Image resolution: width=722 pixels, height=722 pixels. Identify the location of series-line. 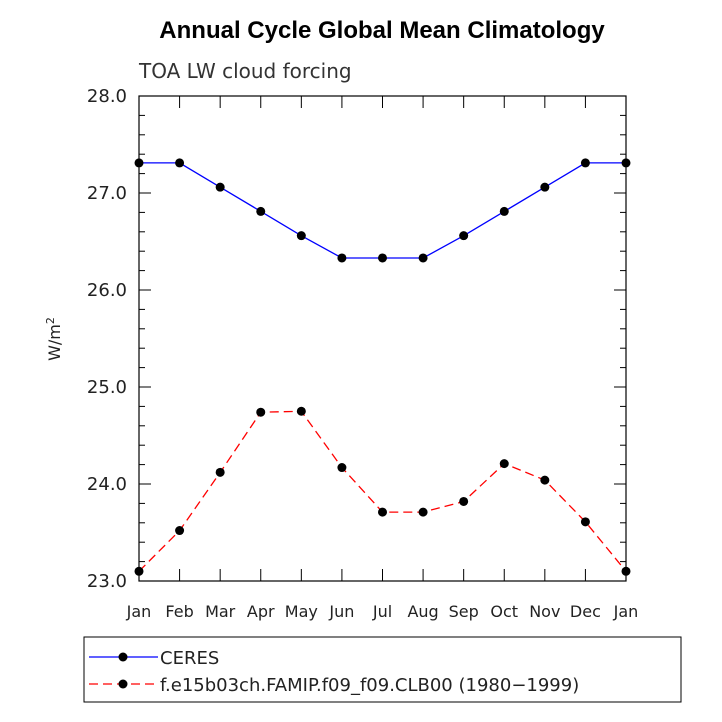
(382, 210).